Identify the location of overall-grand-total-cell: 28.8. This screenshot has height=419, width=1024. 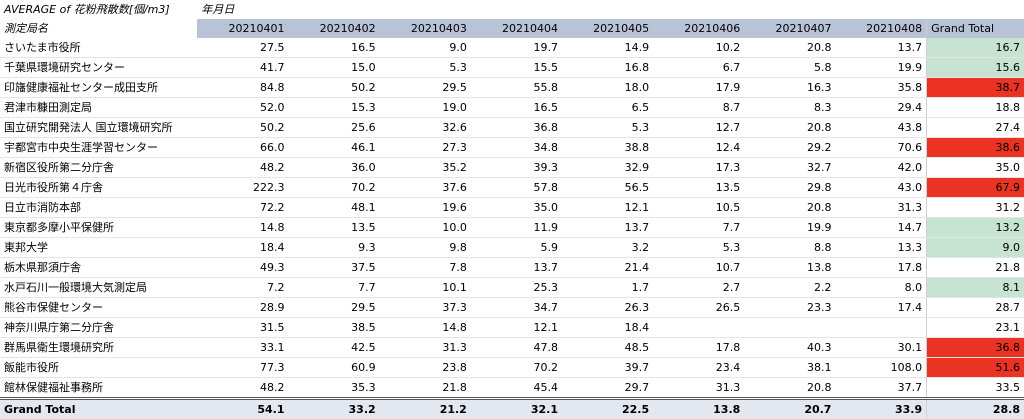
(975, 409).